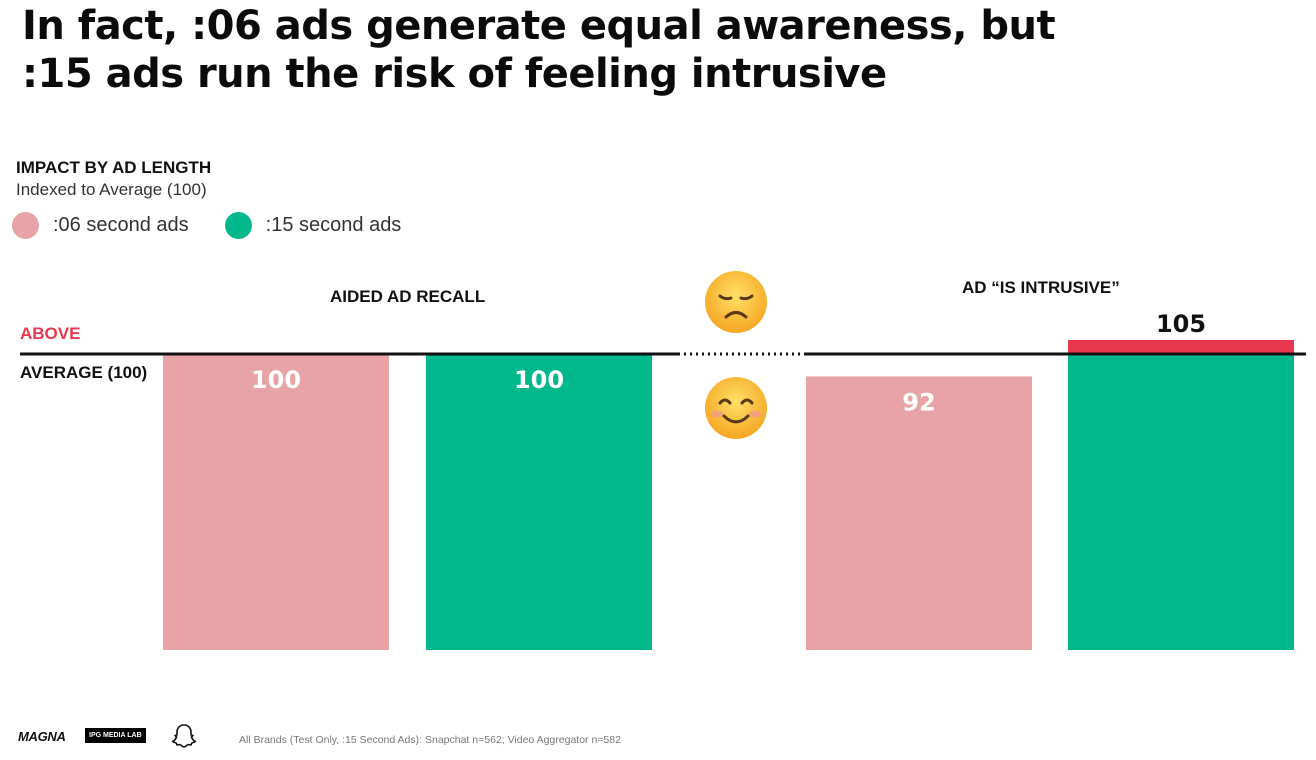  What do you see at coordinates (84, 372) in the screenshot?
I see `average-label: AVERAGE (100)` at bounding box center [84, 372].